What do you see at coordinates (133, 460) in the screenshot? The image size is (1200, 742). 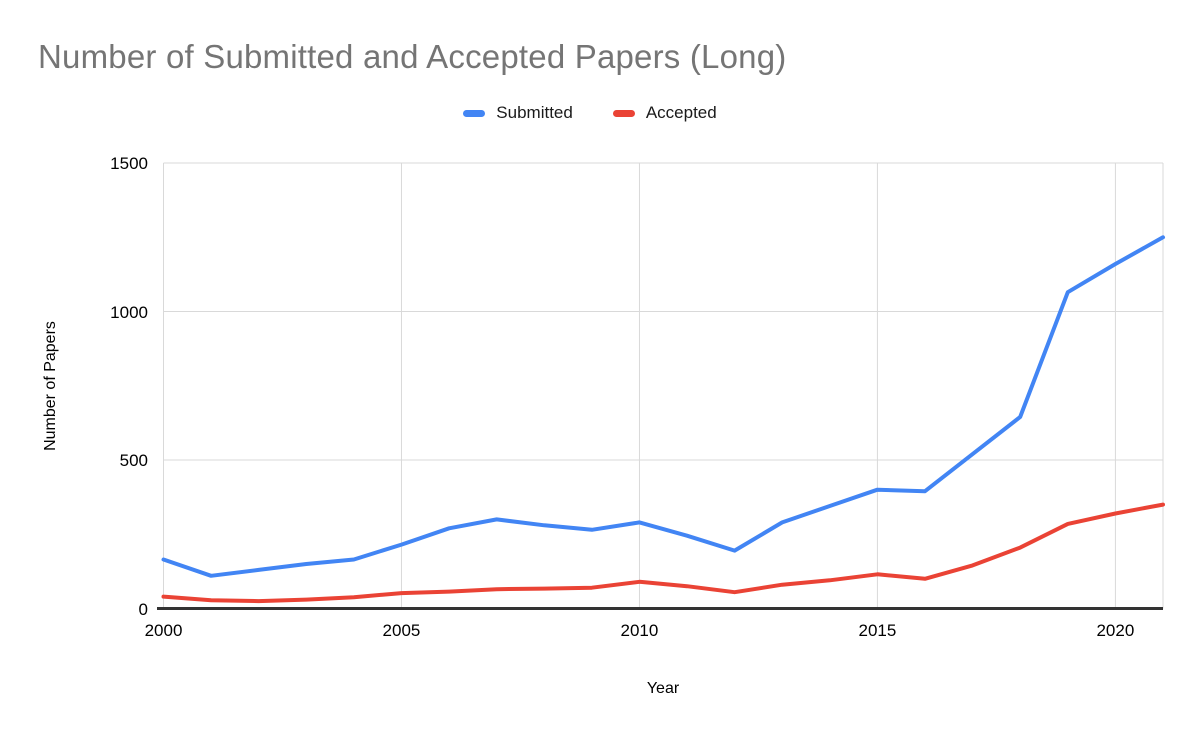 I see `y-tick-label: 500` at bounding box center [133, 460].